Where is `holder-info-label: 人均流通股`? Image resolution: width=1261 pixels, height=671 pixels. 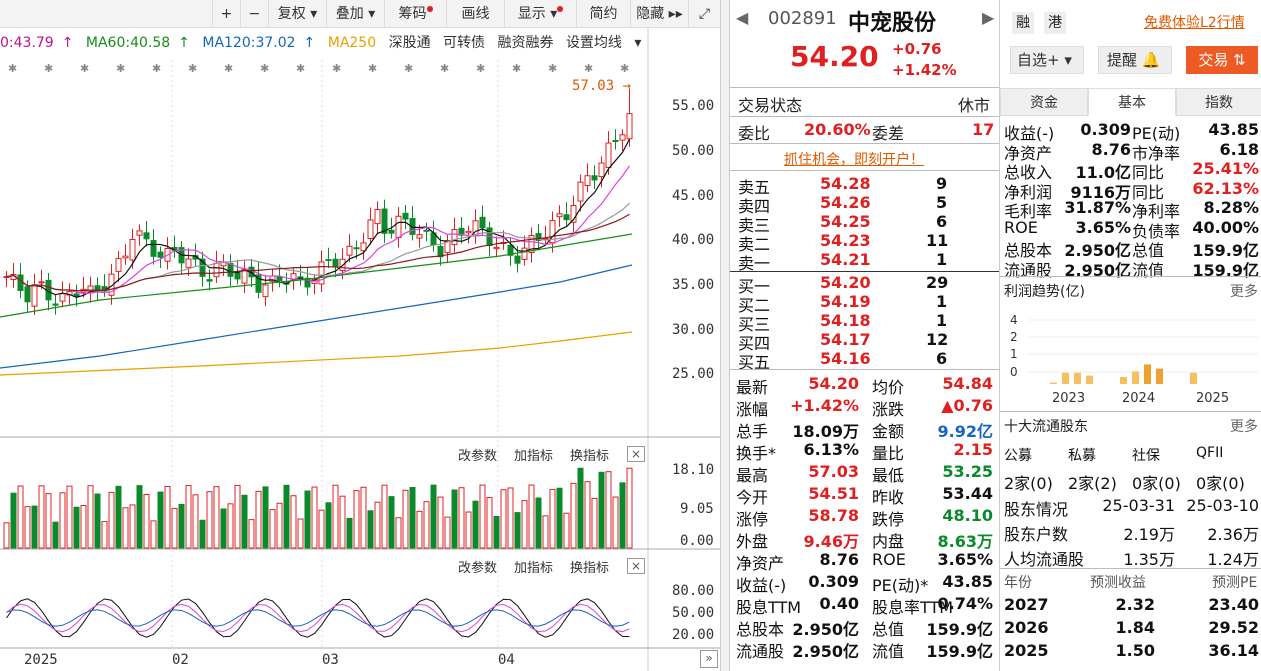 holder-info-label: 人均流通股 is located at coordinates (1044, 559).